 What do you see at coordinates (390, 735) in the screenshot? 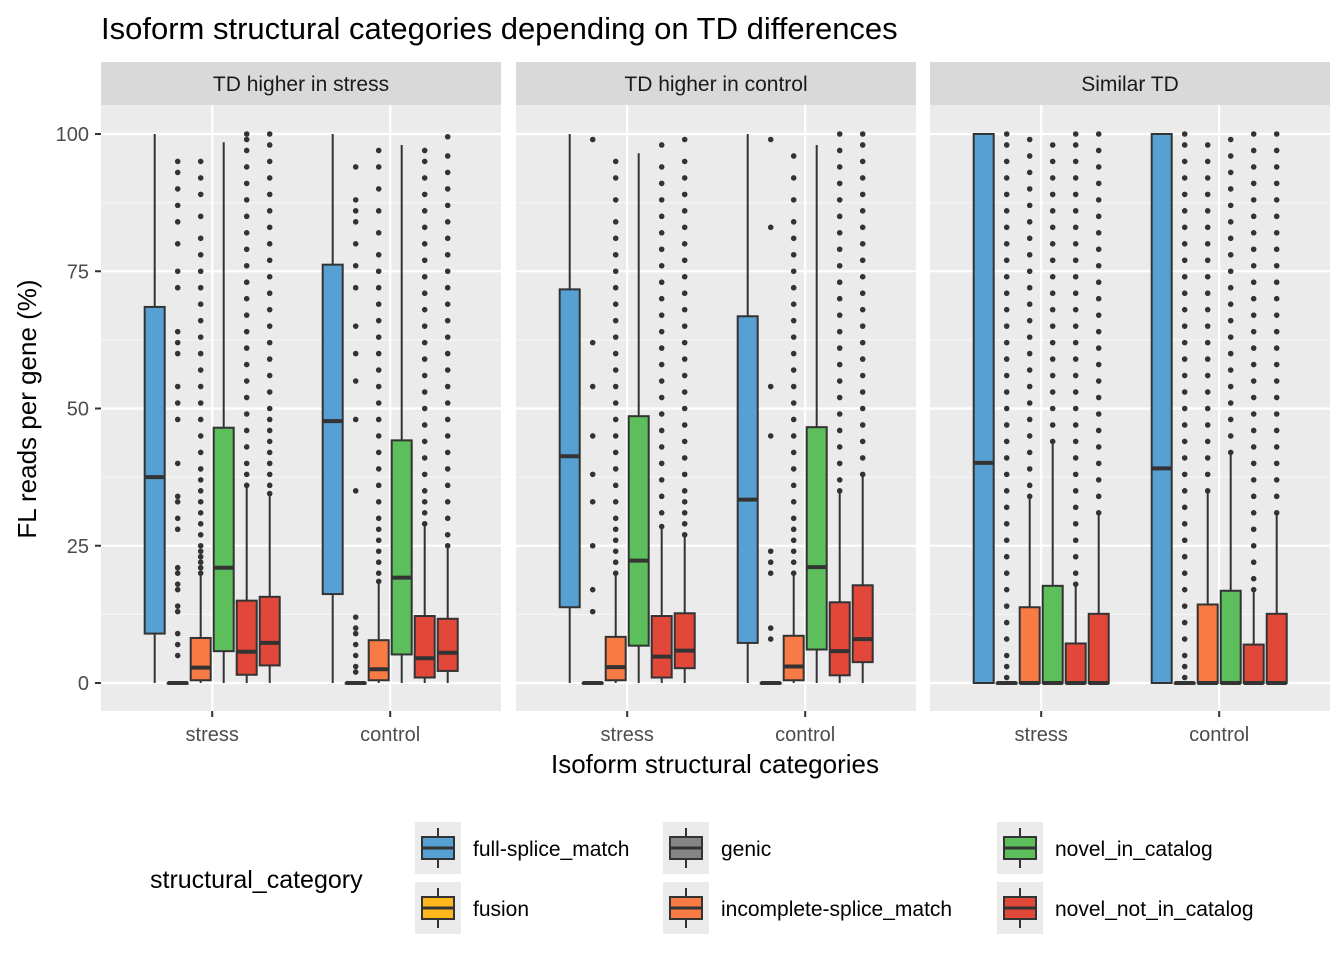
I see `x-tick-label: control` at bounding box center [390, 735].